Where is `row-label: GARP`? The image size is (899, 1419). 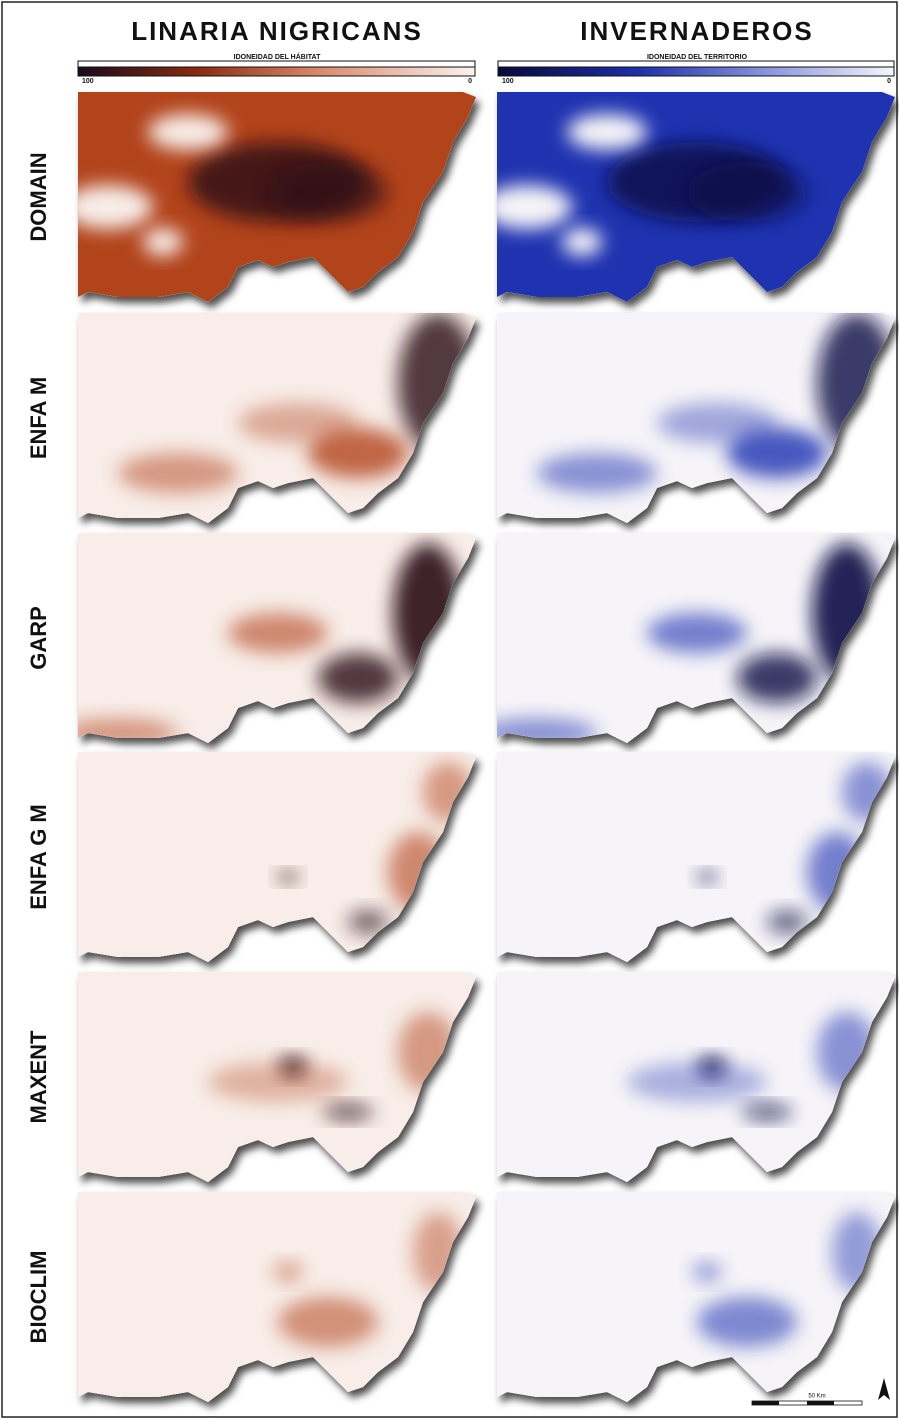 row-label: GARP is located at coordinates (38, 638).